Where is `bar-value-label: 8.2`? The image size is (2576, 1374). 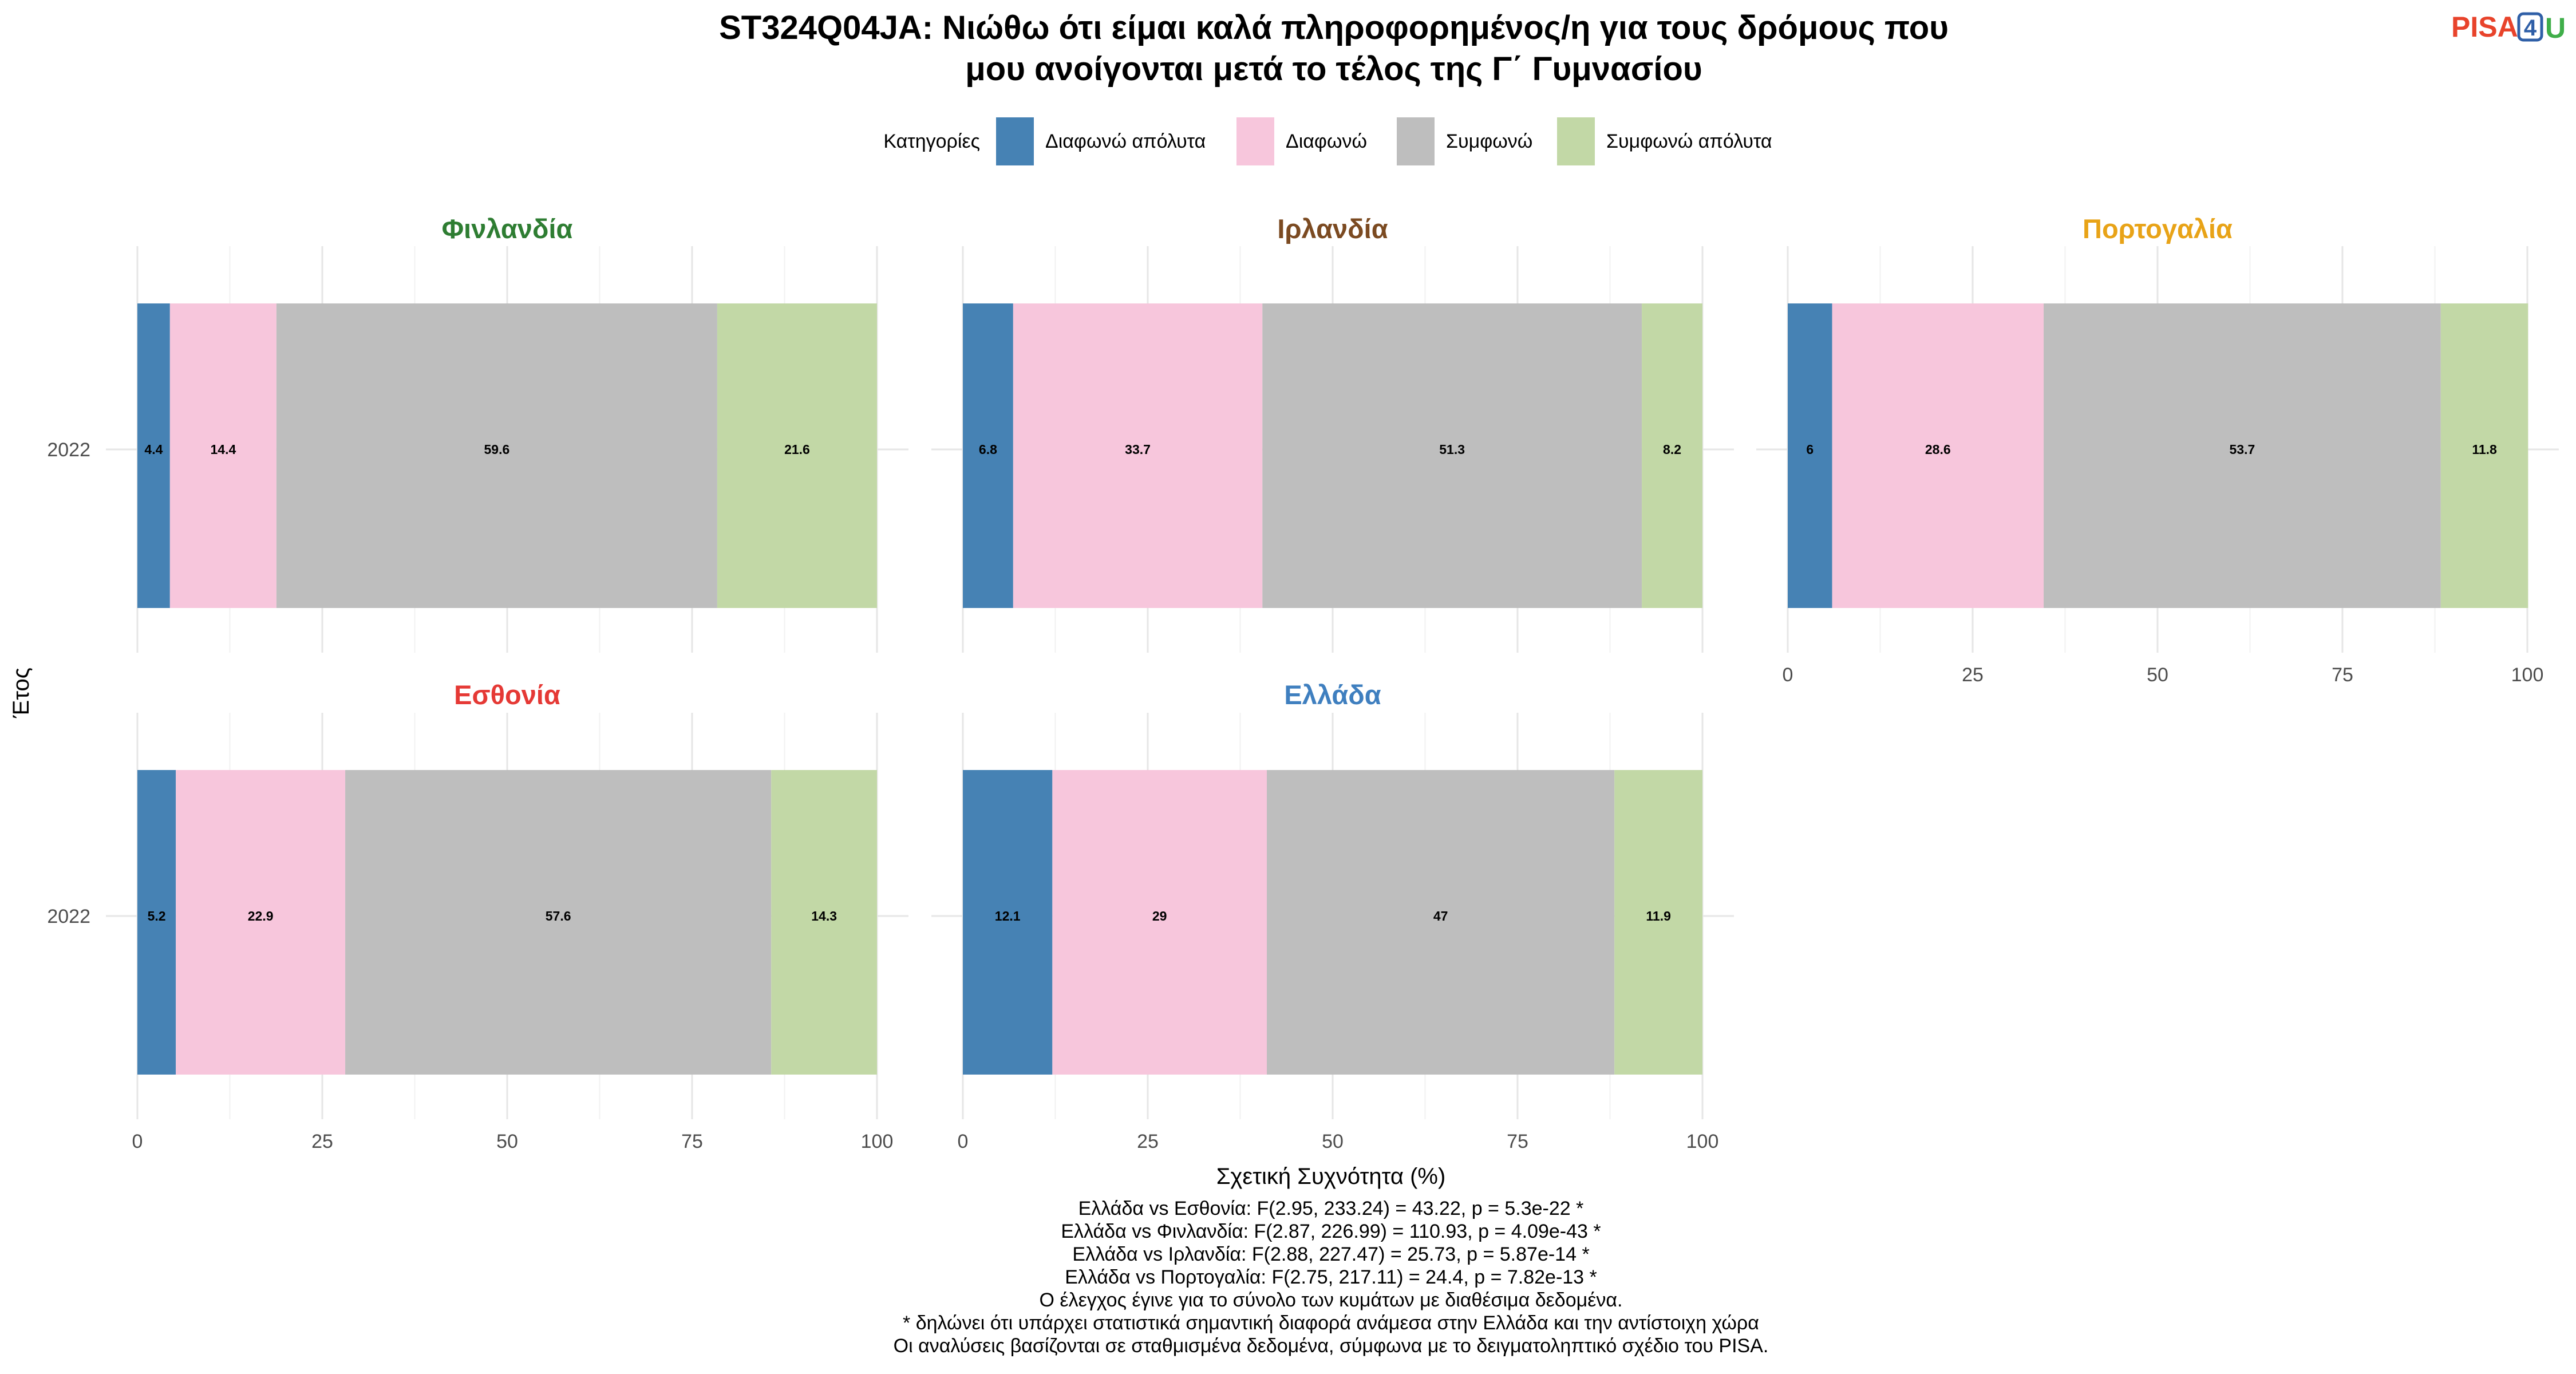 bar-value-label: 8.2 is located at coordinates (1672, 449).